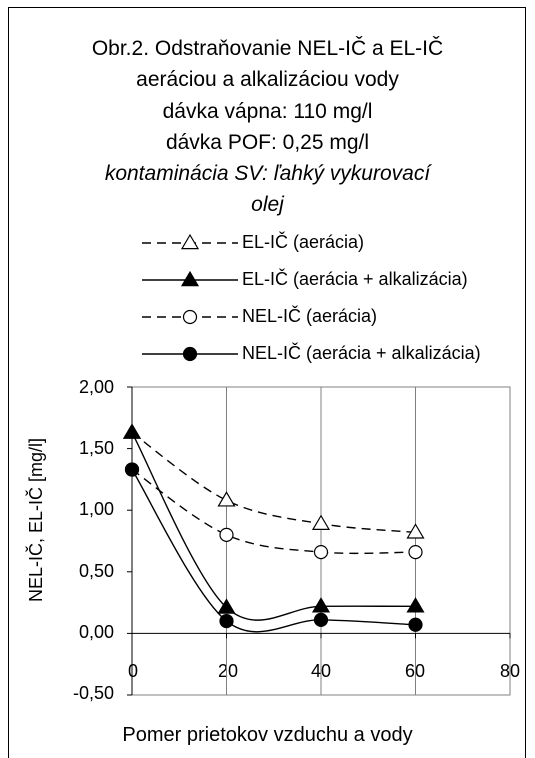  What do you see at coordinates (190, 241) in the screenshot?
I see `legend-marker-el-aeracia` at bounding box center [190, 241].